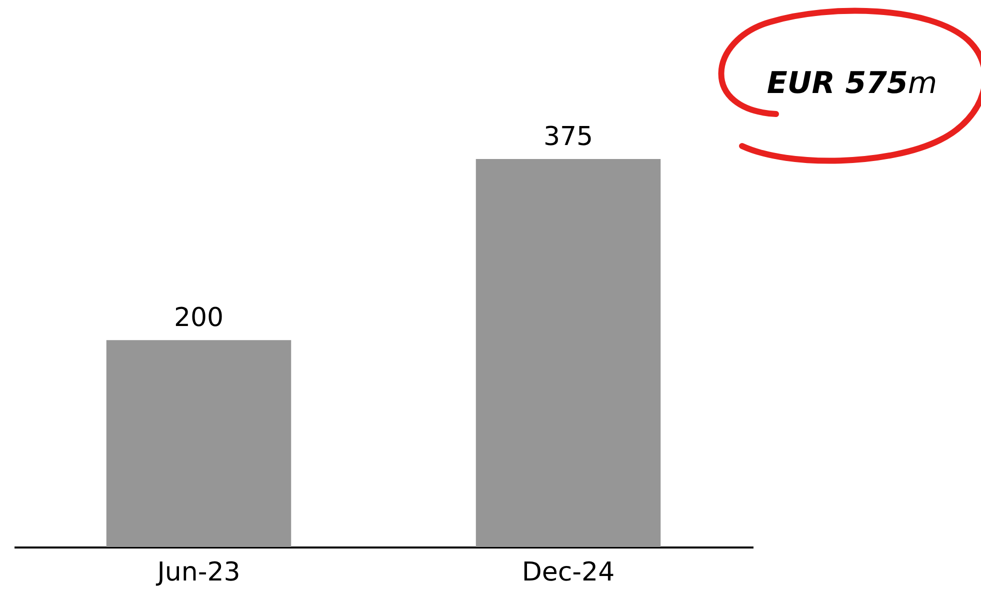  What do you see at coordinates (197, 573) in the screenshot?
I see `x-tick-label: Jun-23` at bounding box center [197, 573].